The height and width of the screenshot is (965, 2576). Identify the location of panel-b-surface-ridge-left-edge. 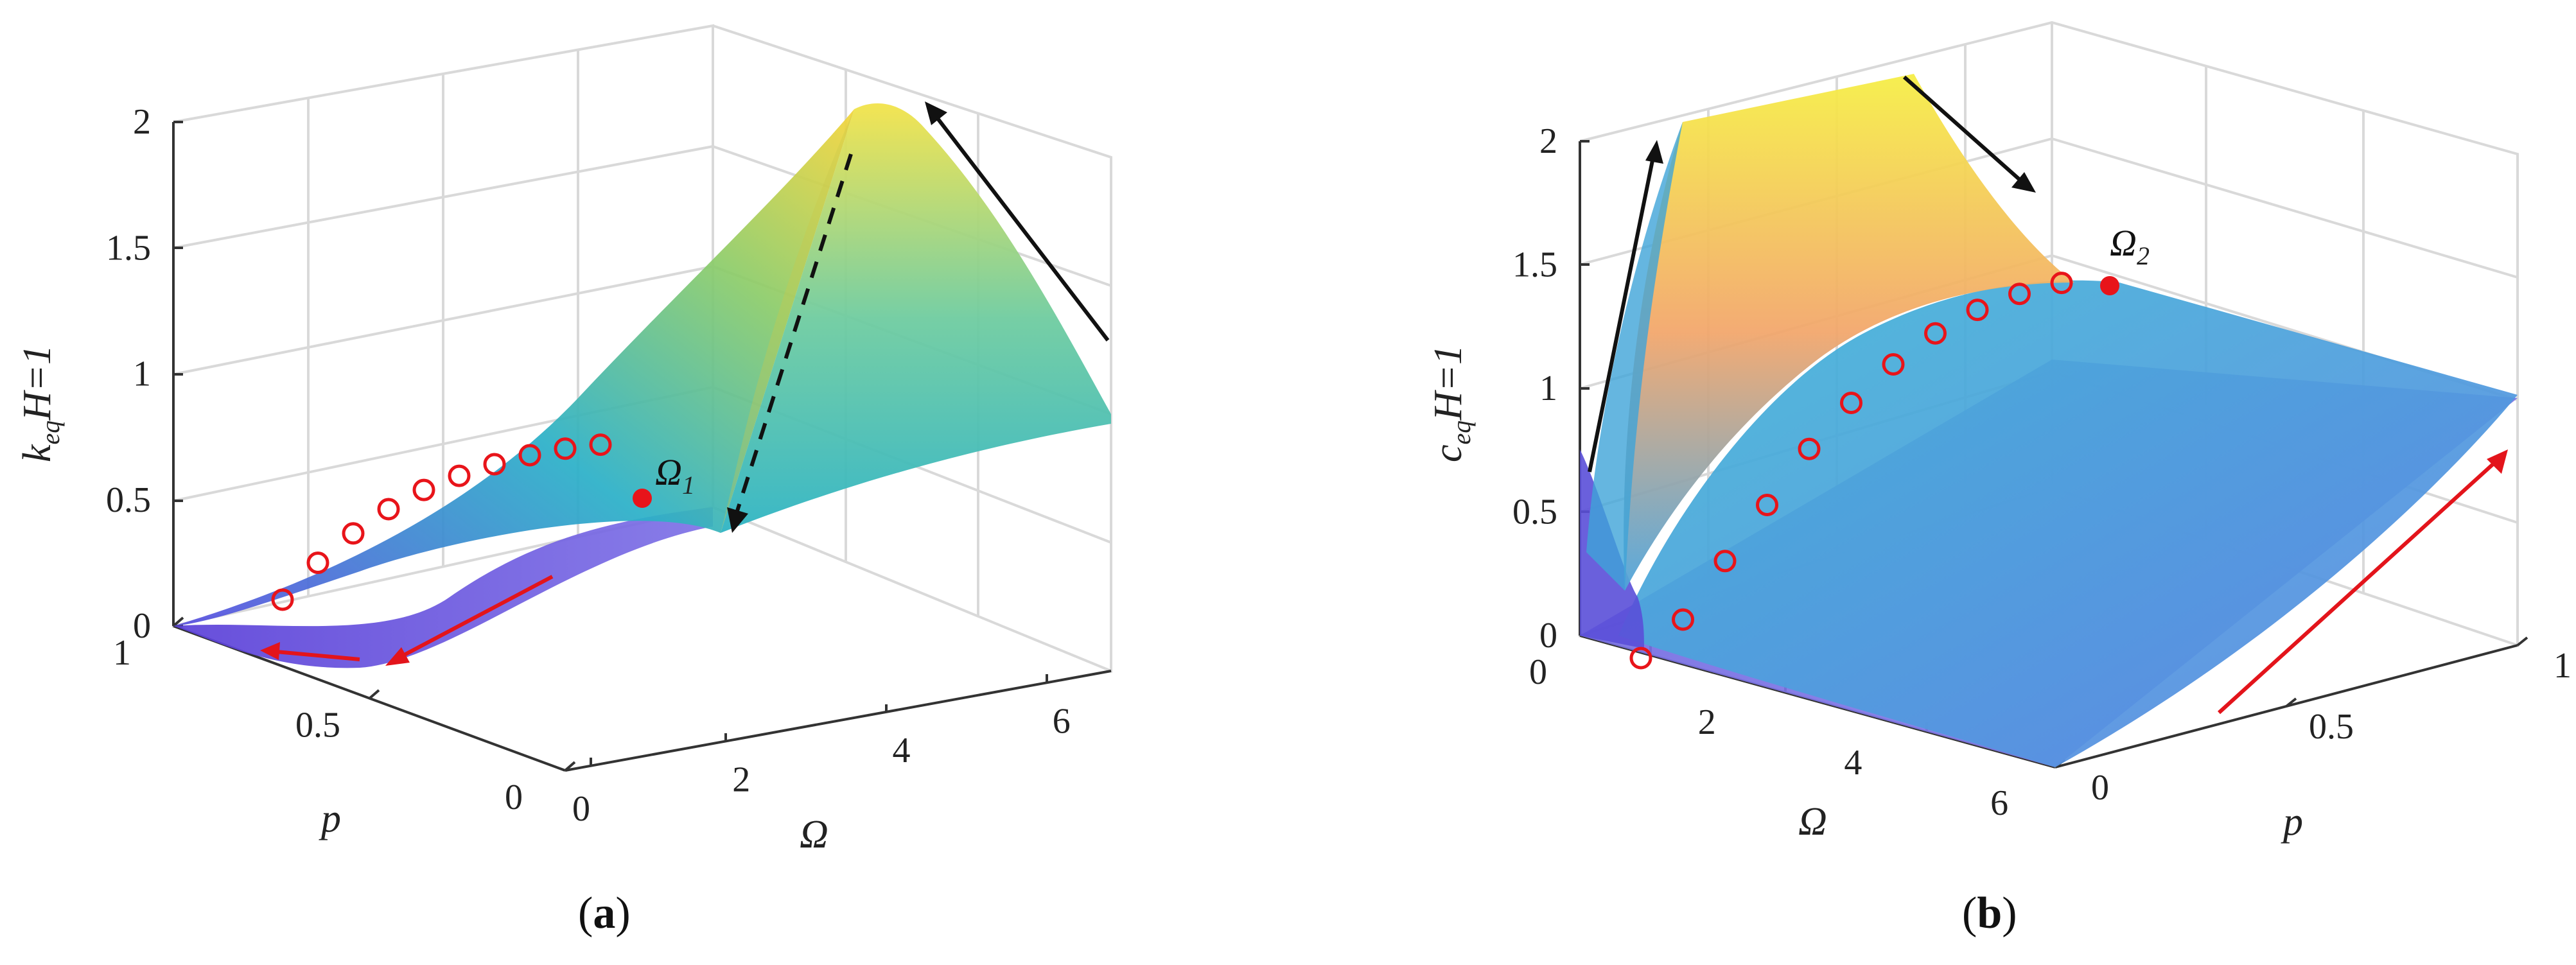
(1634, 356).